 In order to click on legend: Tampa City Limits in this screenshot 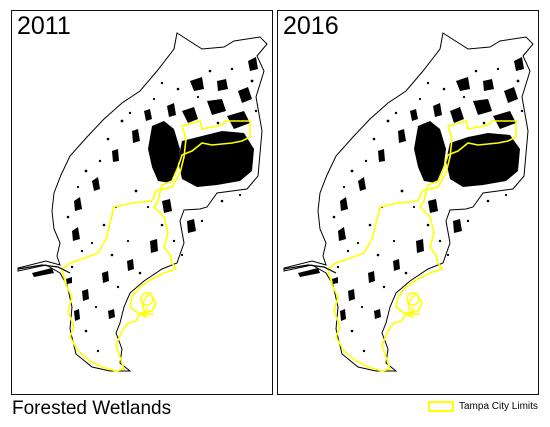, I will do `click(483, 406)`.